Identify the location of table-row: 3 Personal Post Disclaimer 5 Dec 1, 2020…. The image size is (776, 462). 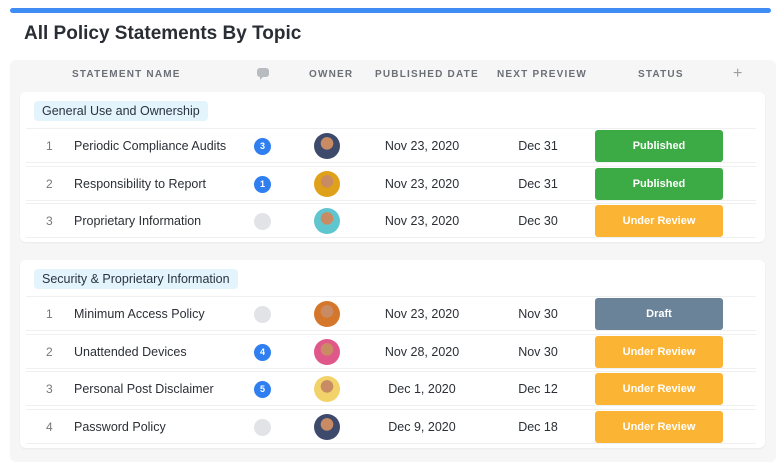
(391, 388).